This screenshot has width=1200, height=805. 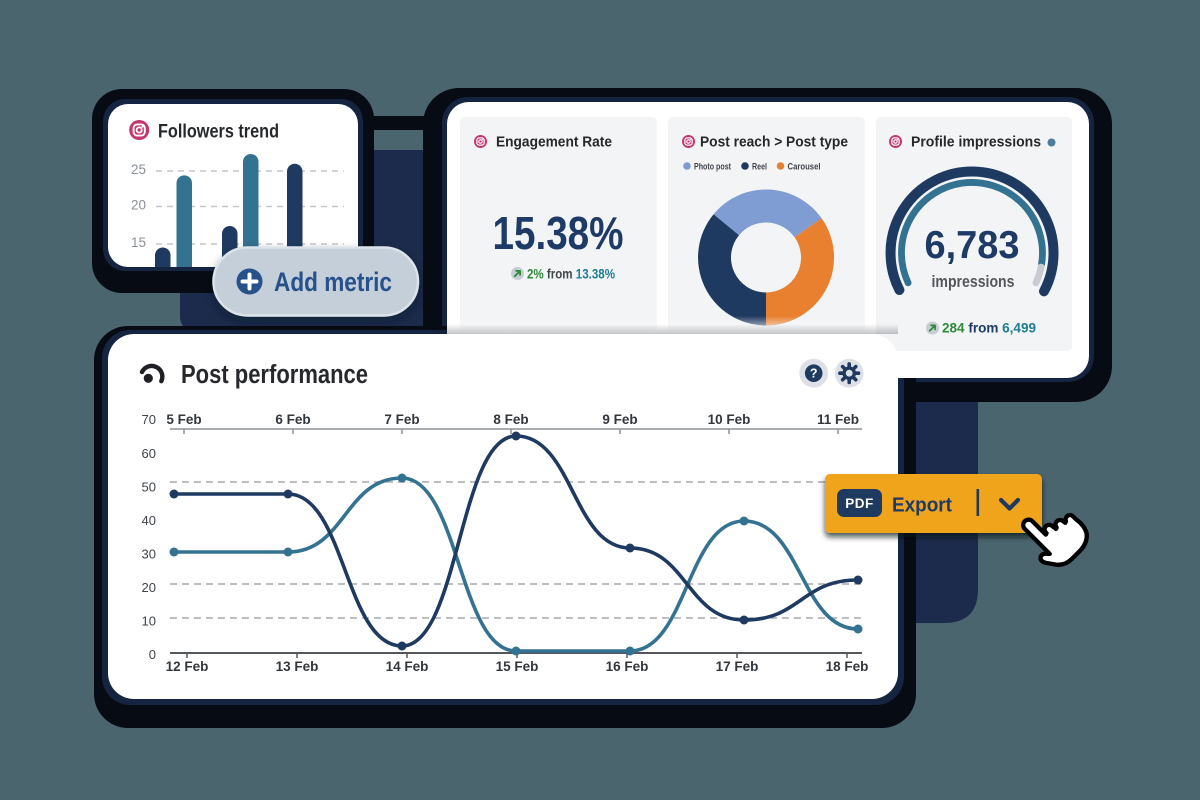 I want to click on svg-text: 50, so click(x=149, y=487).